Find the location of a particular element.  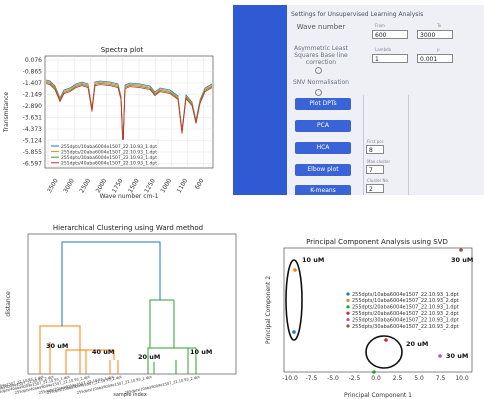

pca-annotation-30uM-top: 30 uM is located at coordinates (462, 260).